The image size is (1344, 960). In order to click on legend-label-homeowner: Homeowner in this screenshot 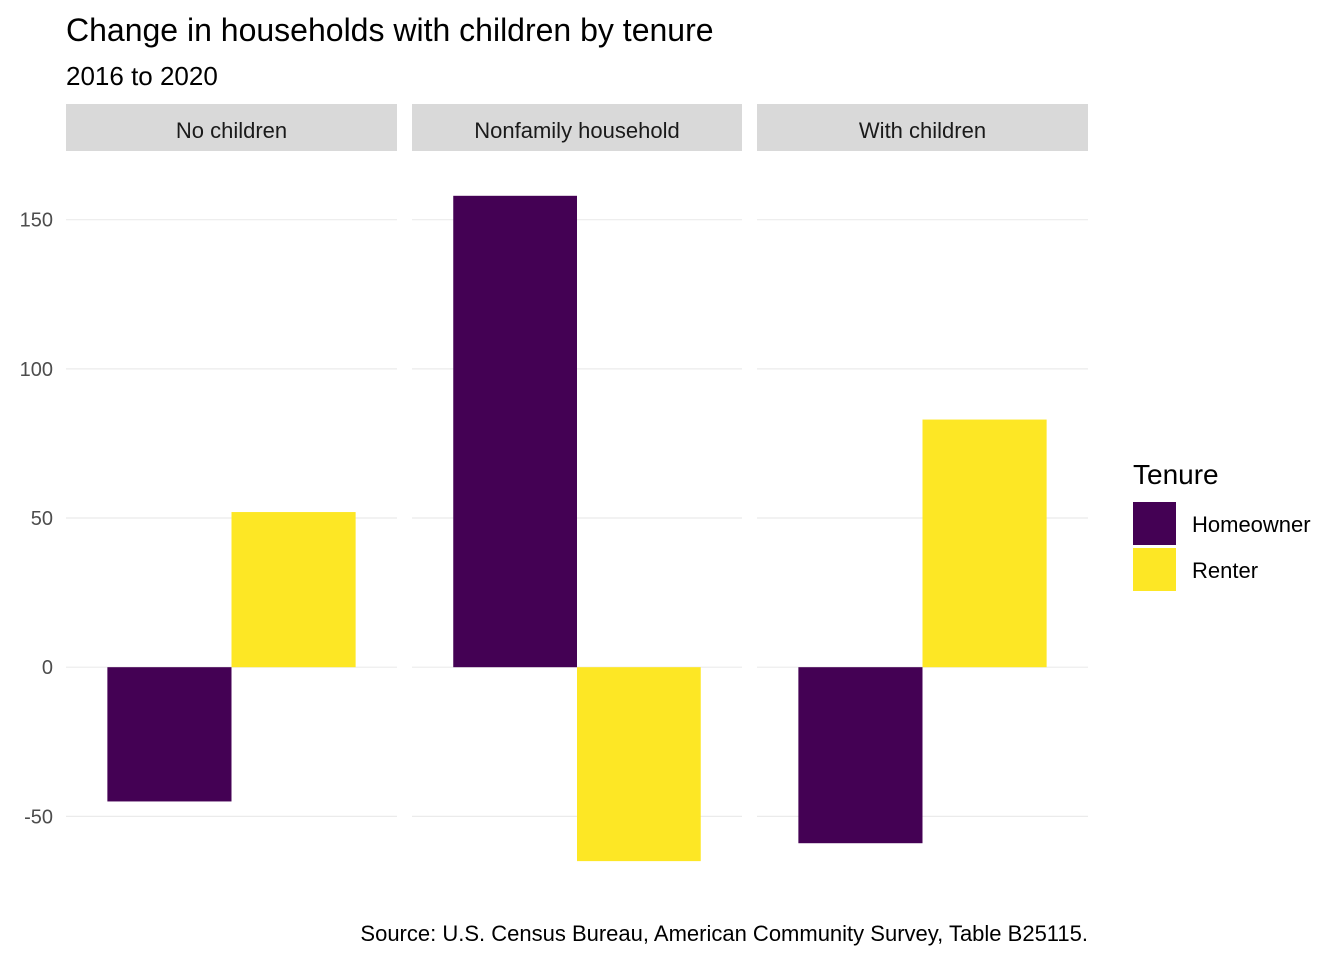, I will do `click(1251, 524)`.